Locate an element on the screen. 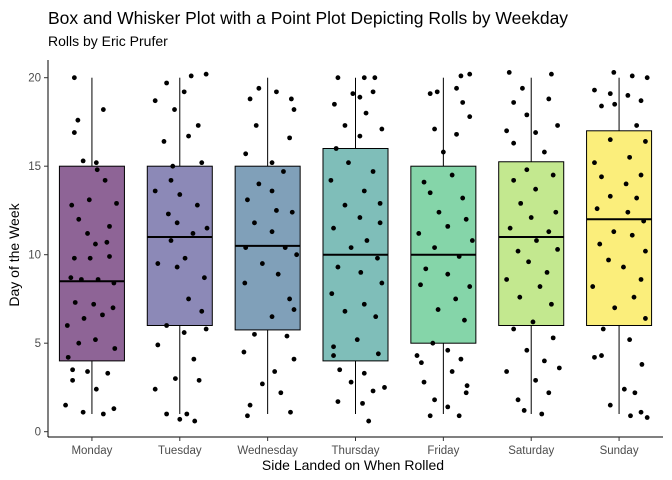 This screenshot has height=480, width=672. y-tick-label: 10 is located at coordinates (34, 256).